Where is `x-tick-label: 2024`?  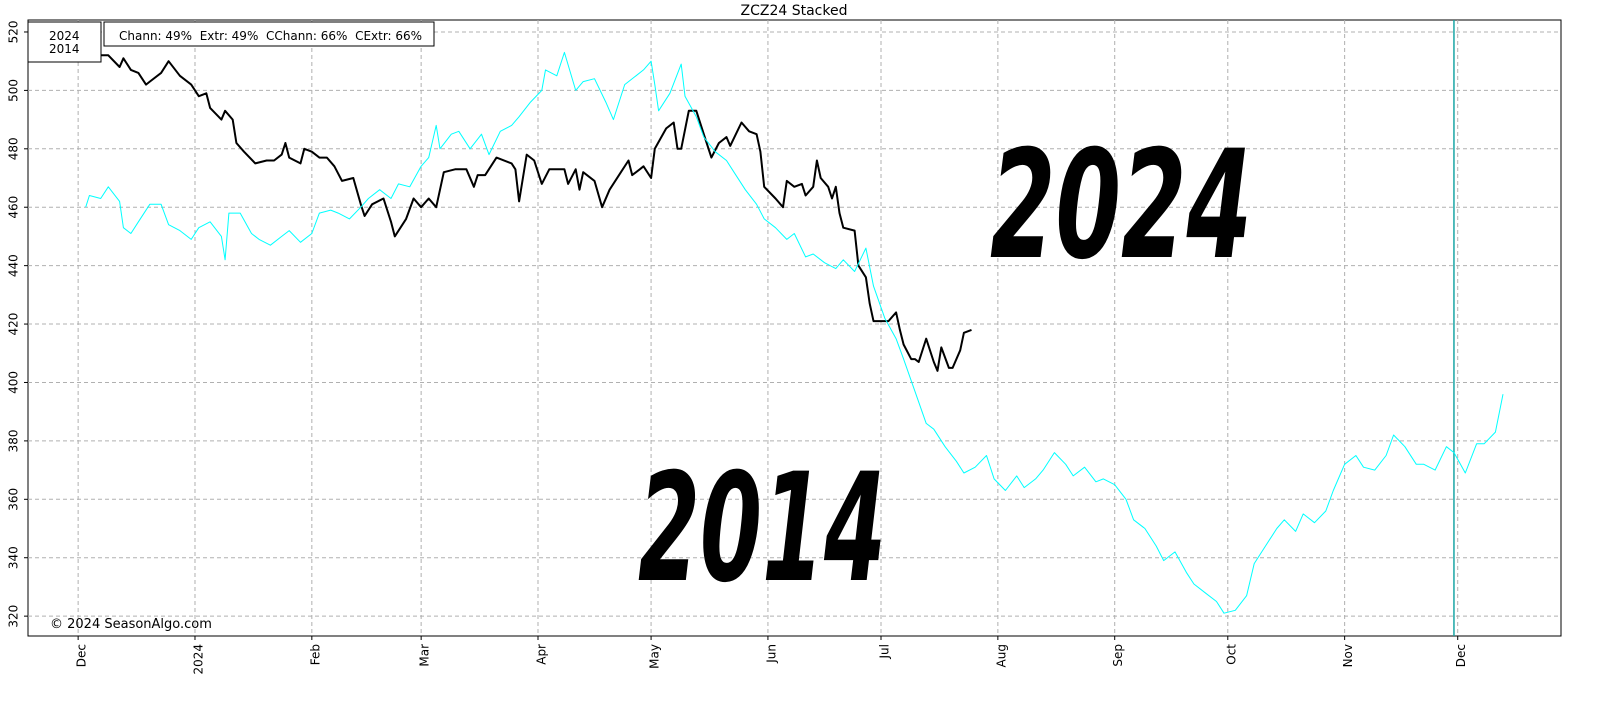
x-tick-label: 2024 is located at coordinates (198, 659).